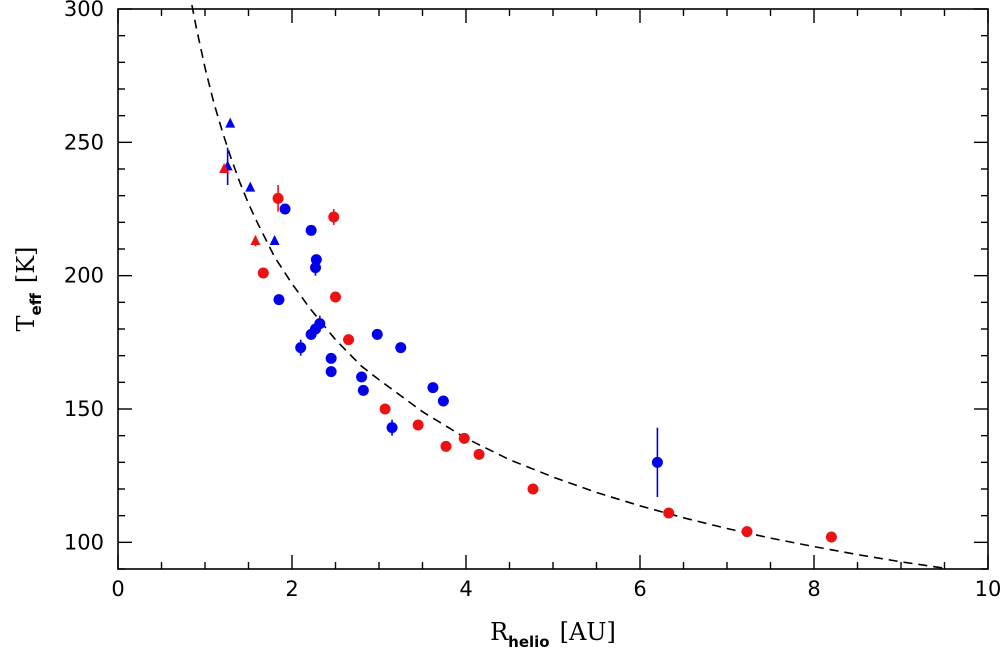 This screenshot has height=648, width=1002. Describe the element at coordinates (813, 589) in the screenshot. I see `x-tick-label: 8` at that location.